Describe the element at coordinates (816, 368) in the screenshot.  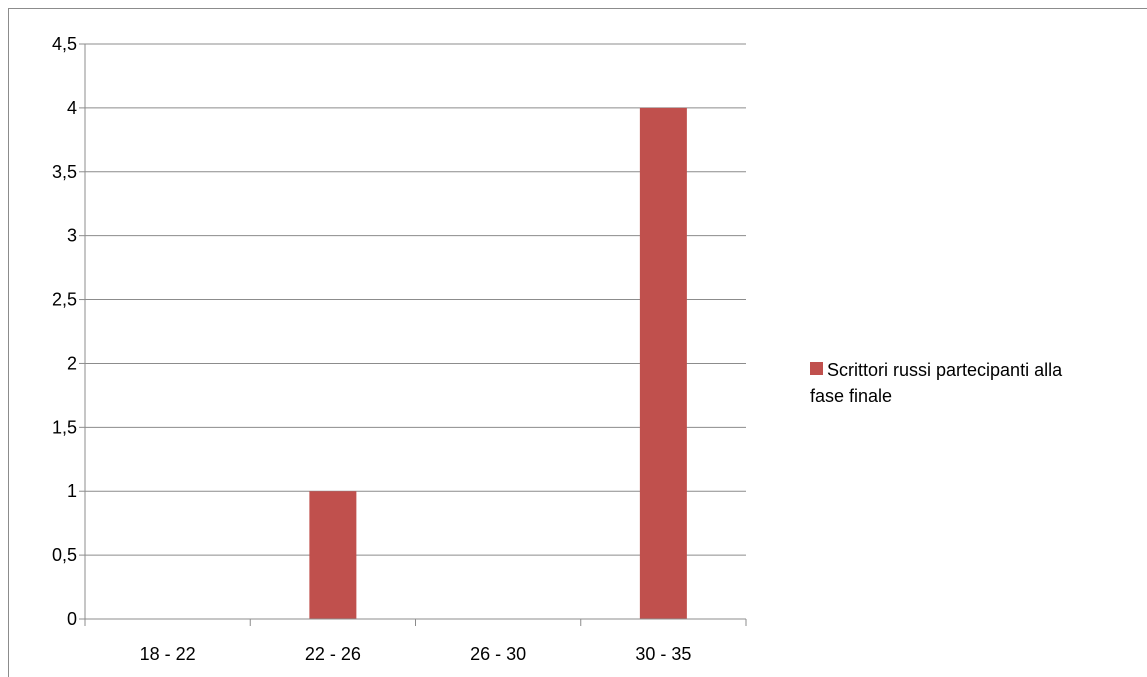
I see `legend-swatch` at that location.